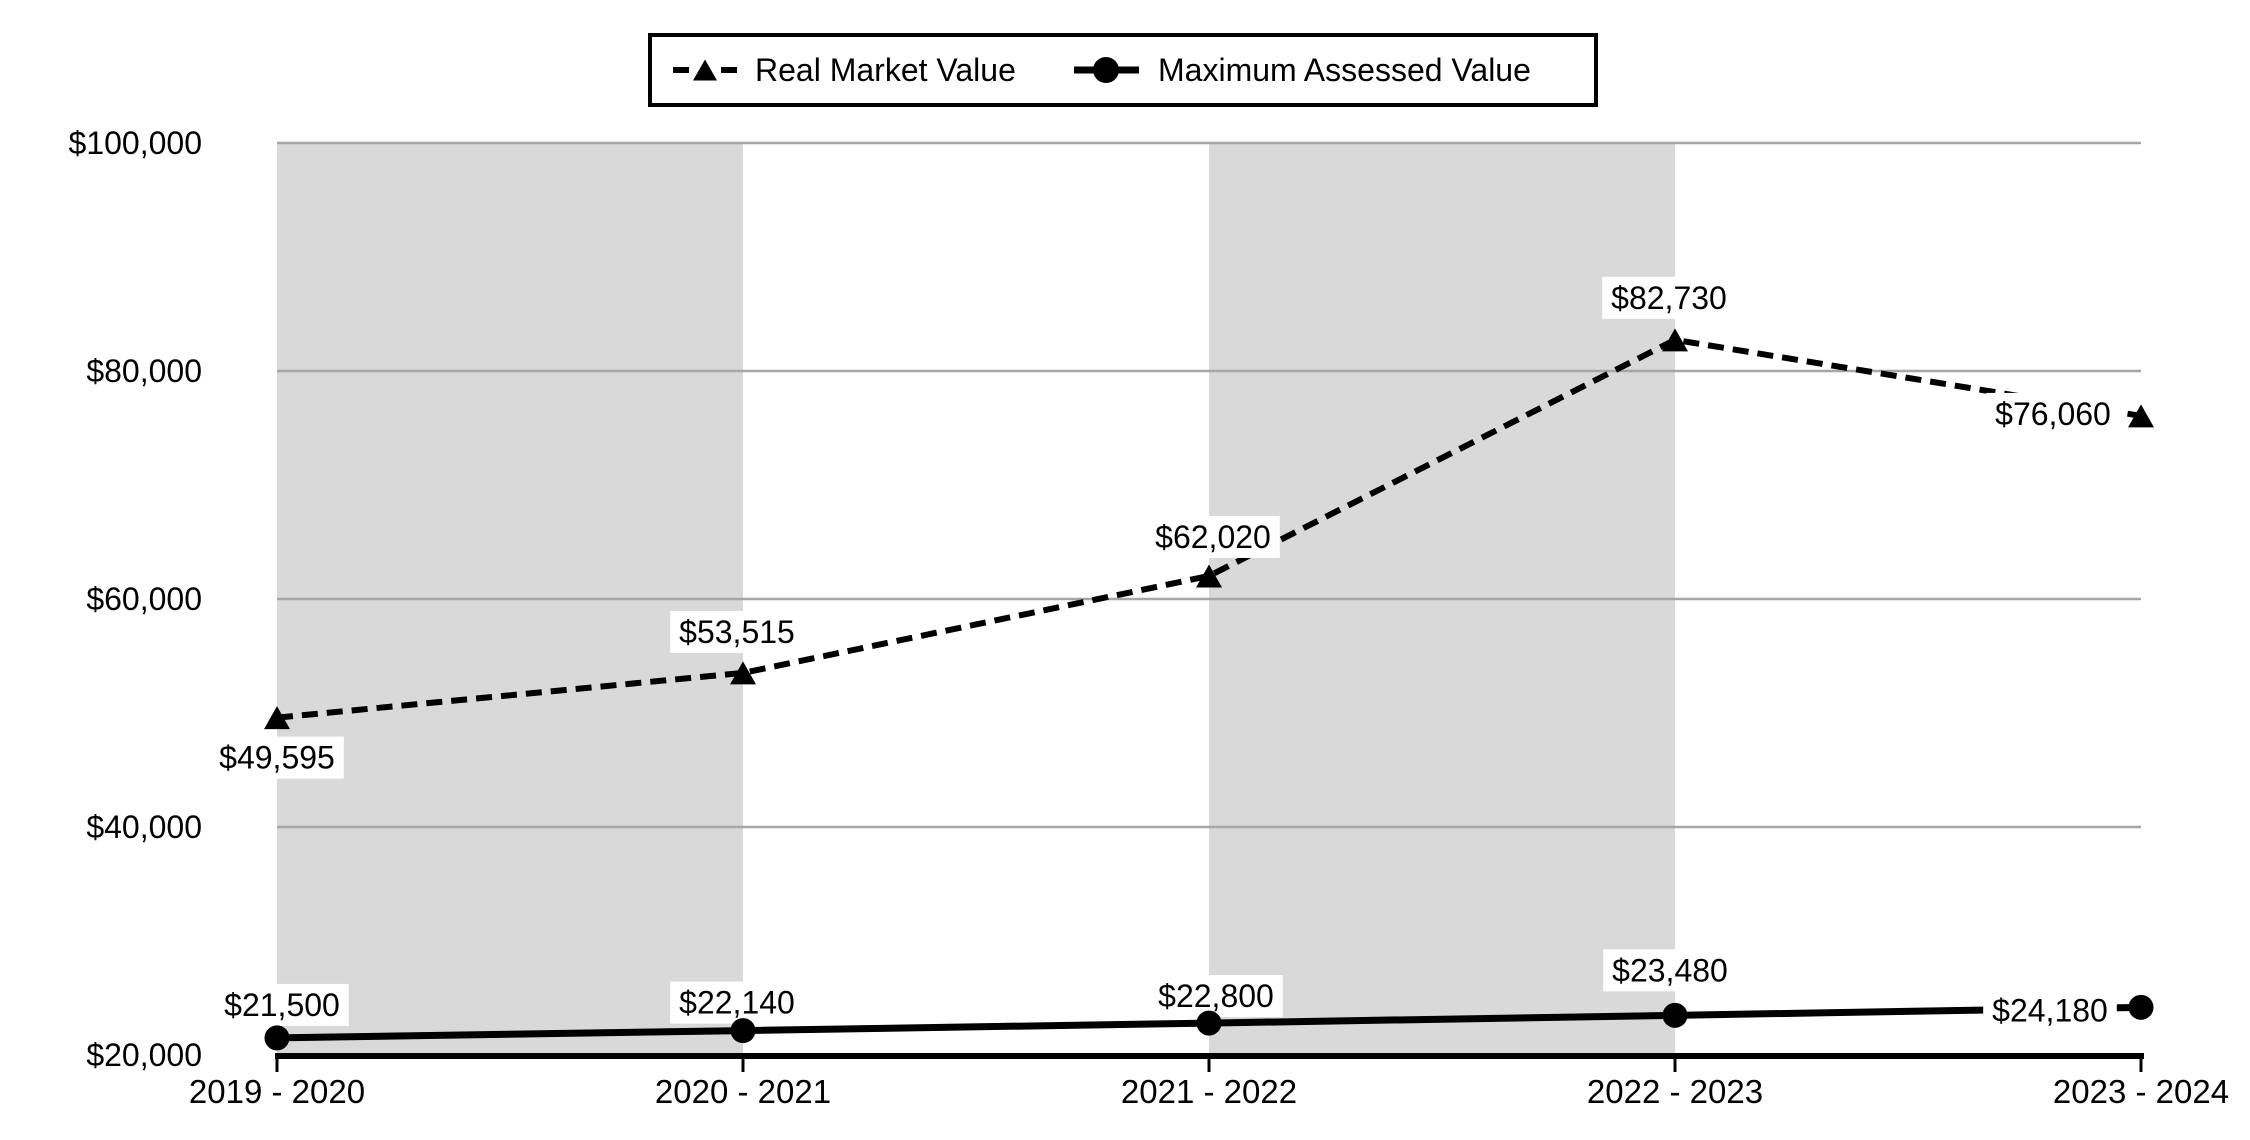  What do you see at coordinates (1344, 70) in the screenshot?
I see `legend-label-maximum-assessed-value: Maximum Assessed Value` at bounding box center [1344, 70].